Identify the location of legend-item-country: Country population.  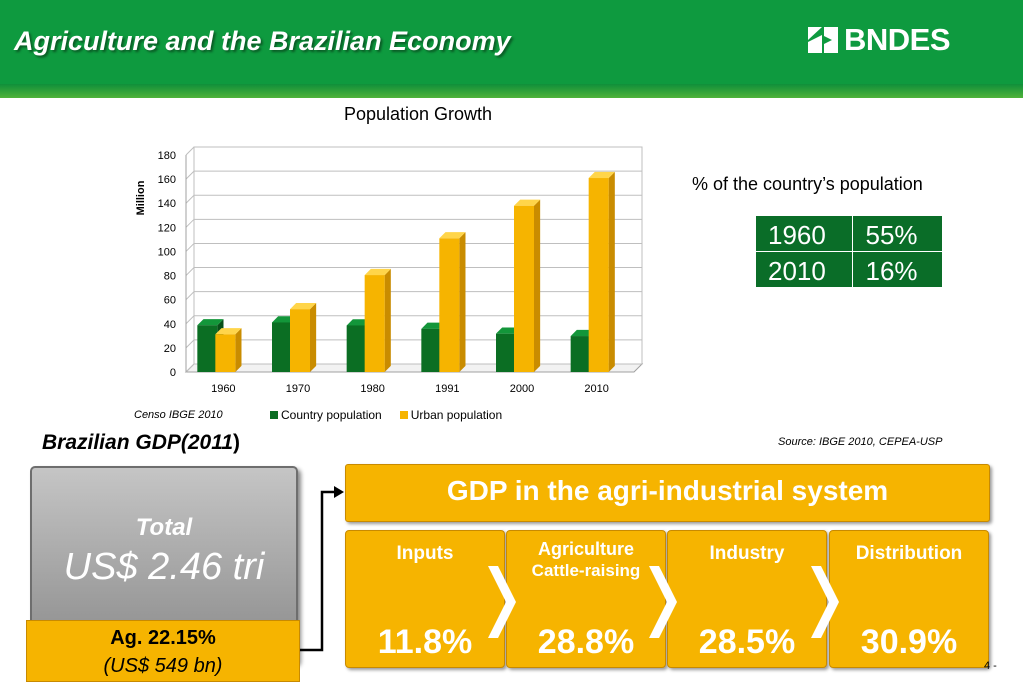
(326, 415).